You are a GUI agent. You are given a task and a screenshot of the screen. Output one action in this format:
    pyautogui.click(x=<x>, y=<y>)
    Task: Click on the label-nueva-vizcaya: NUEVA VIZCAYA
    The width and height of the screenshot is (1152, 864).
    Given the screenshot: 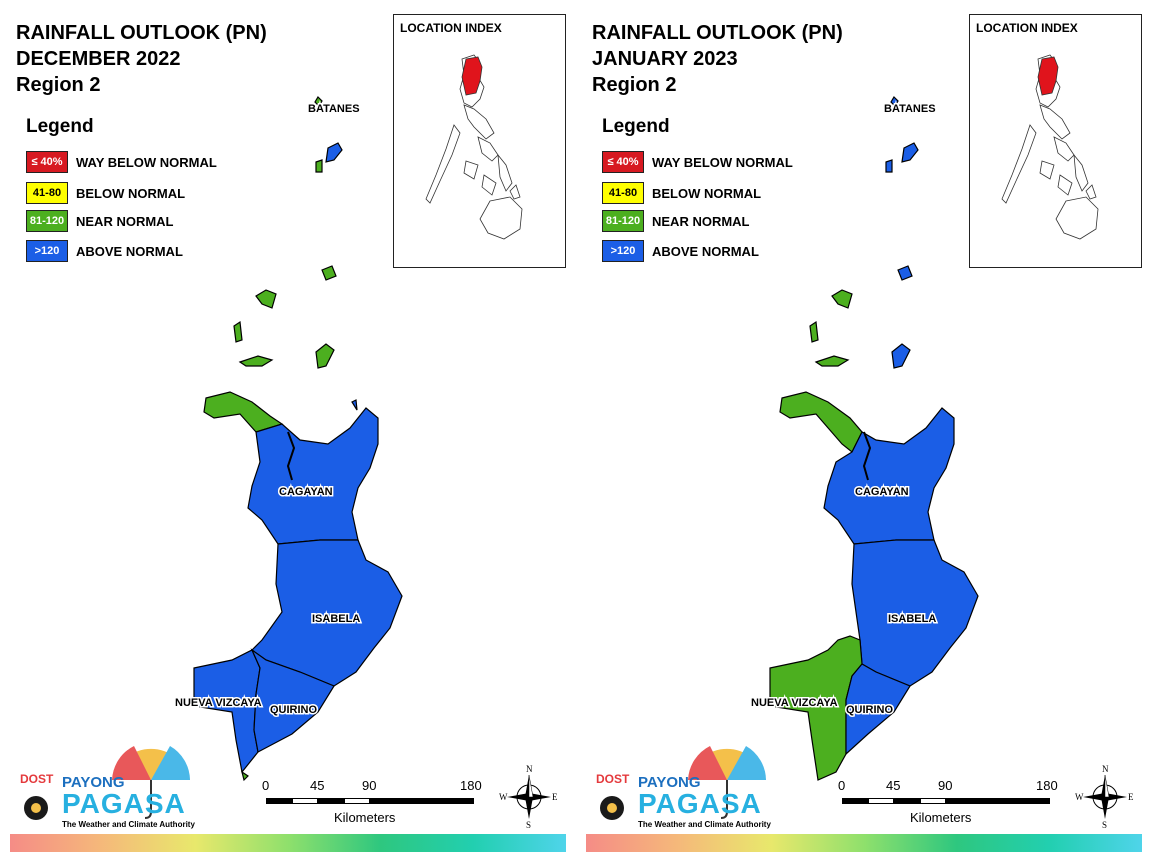 What is the action you would take?
    pyautogui.click(x=794, y=703)
    